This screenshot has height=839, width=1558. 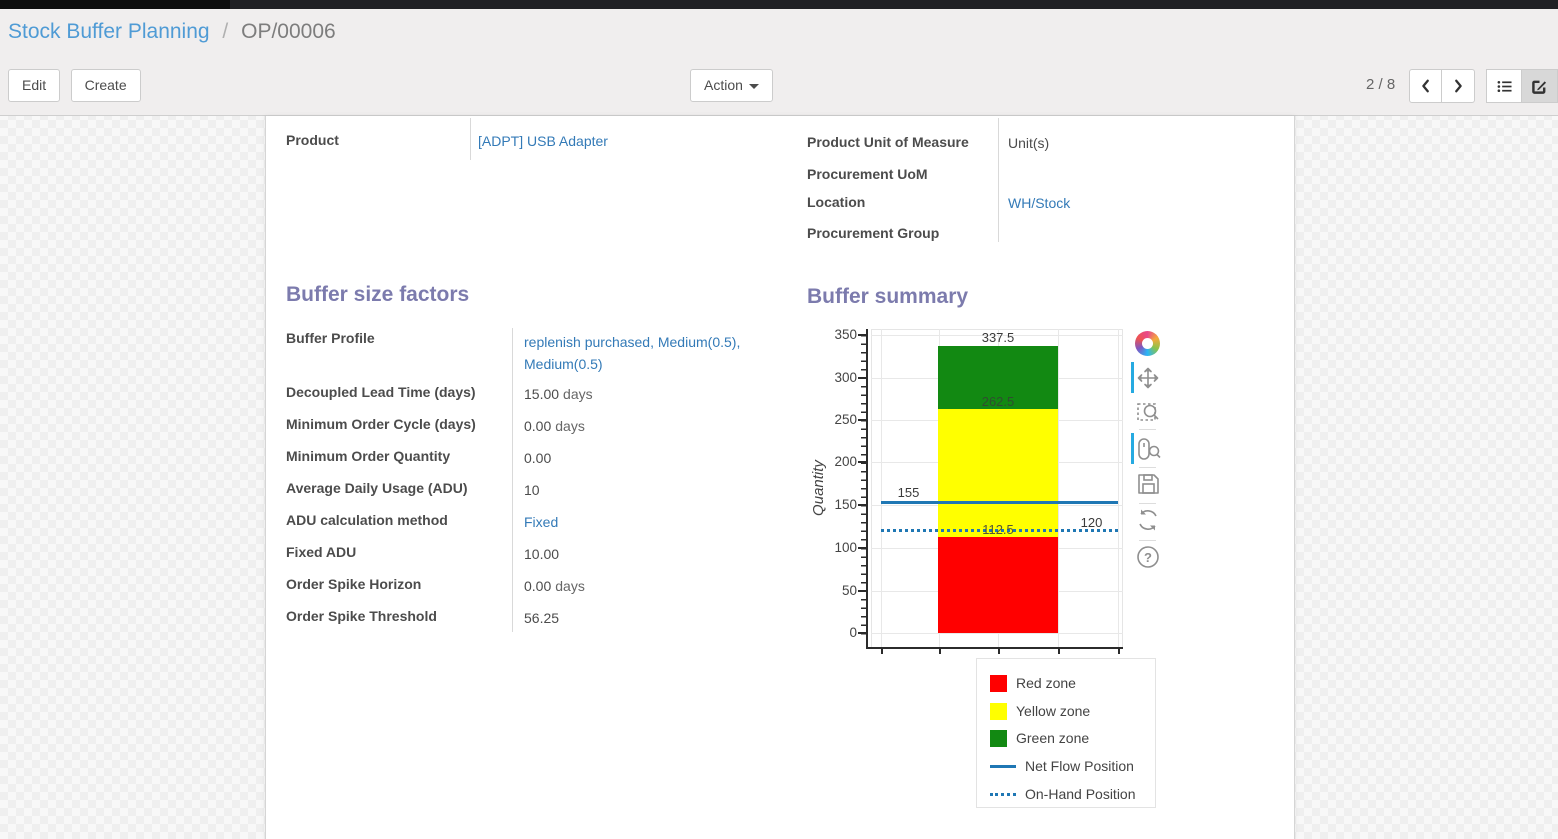 I want to click on reset-icon, so click(x=1148, y=520).